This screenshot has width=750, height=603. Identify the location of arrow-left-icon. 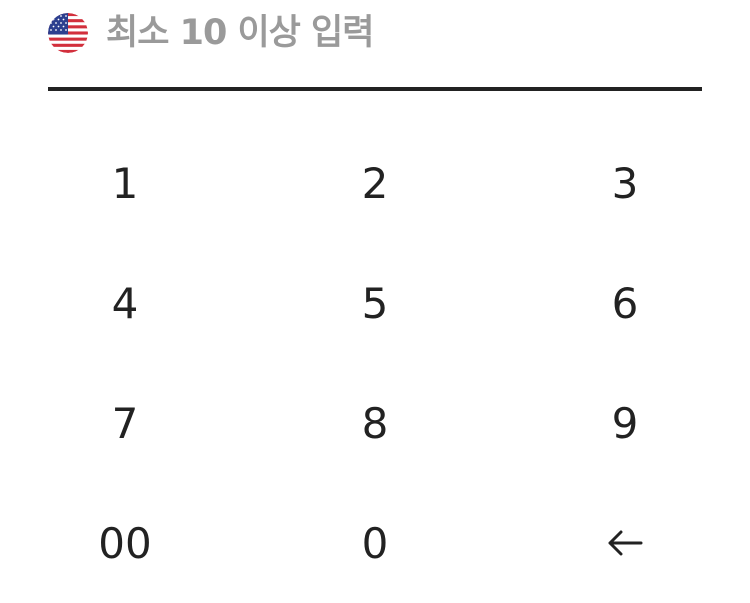
(625, 543).